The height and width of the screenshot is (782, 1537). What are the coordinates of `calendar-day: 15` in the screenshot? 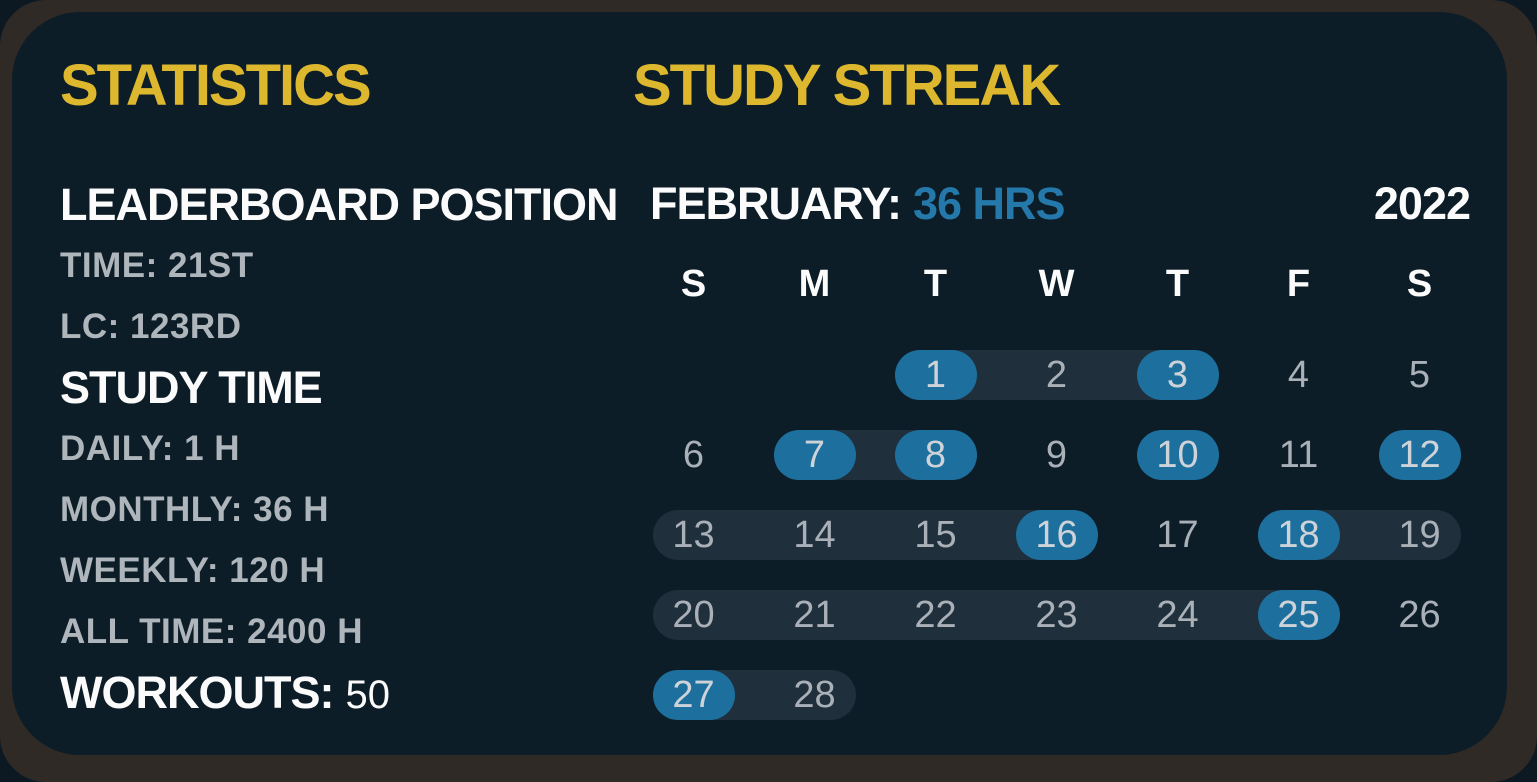 It's located at (935, 535).